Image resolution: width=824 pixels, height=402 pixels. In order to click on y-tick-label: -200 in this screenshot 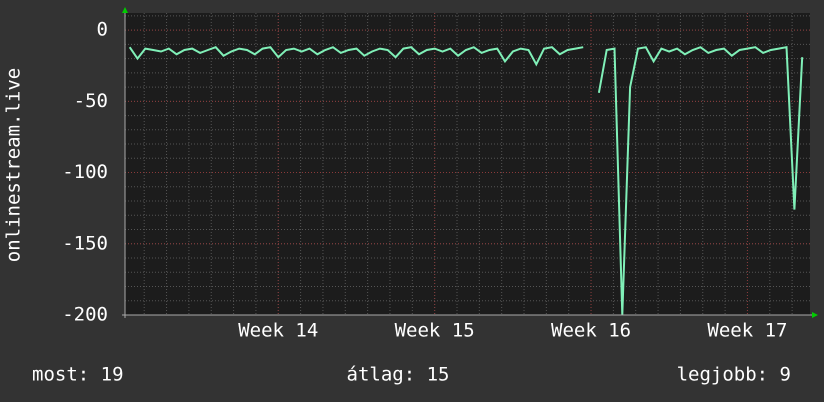, I will do `click(85, 315)`.